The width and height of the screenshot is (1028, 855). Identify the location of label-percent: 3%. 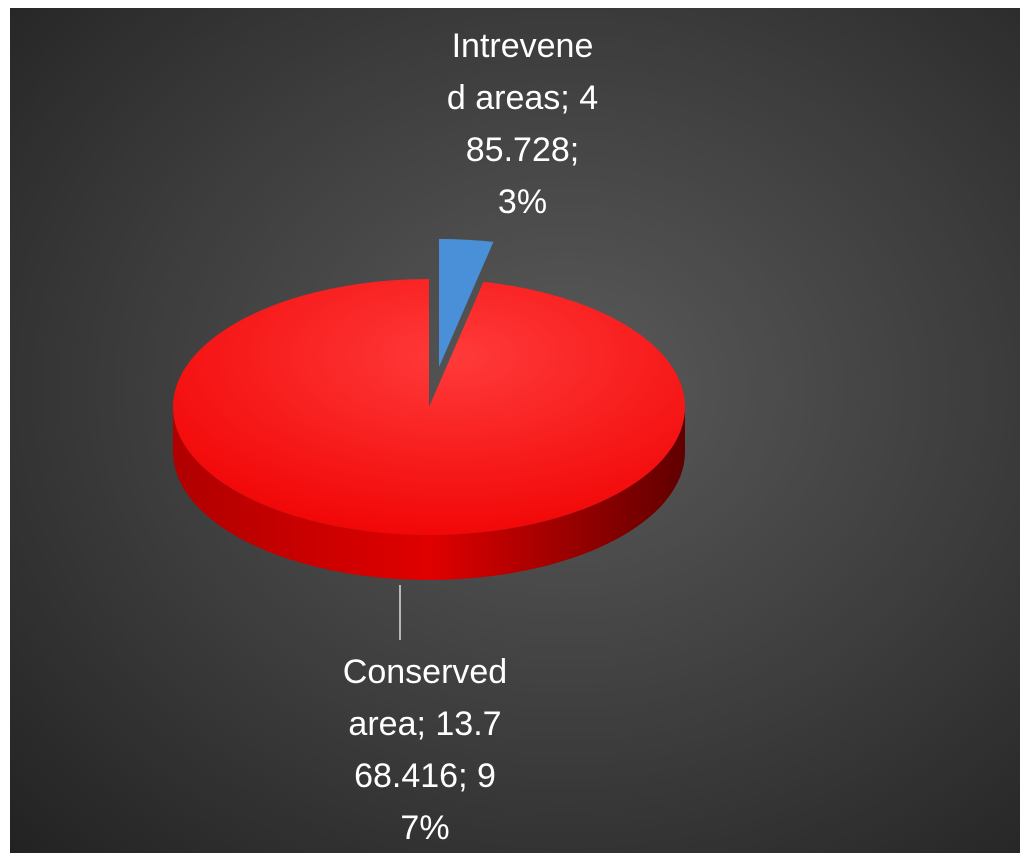
(522, 202).